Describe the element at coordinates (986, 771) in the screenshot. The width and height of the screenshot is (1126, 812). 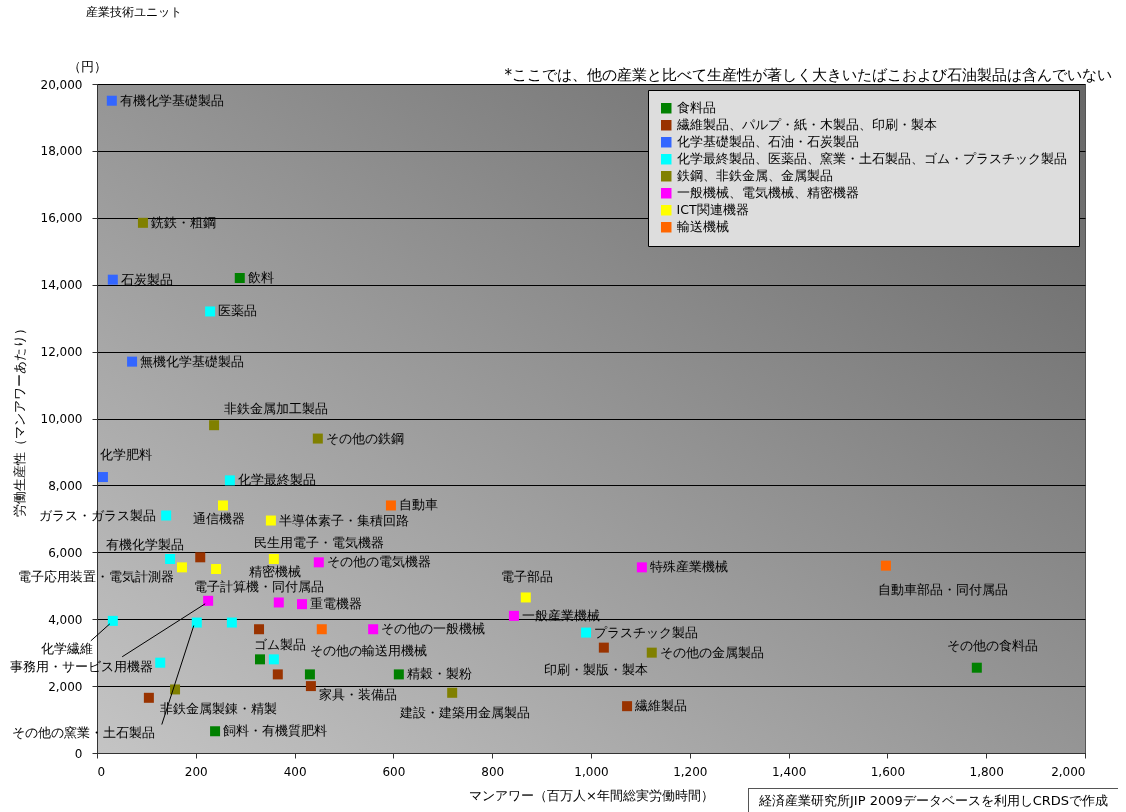
I see `x-tick-label: 1,800` at that location.